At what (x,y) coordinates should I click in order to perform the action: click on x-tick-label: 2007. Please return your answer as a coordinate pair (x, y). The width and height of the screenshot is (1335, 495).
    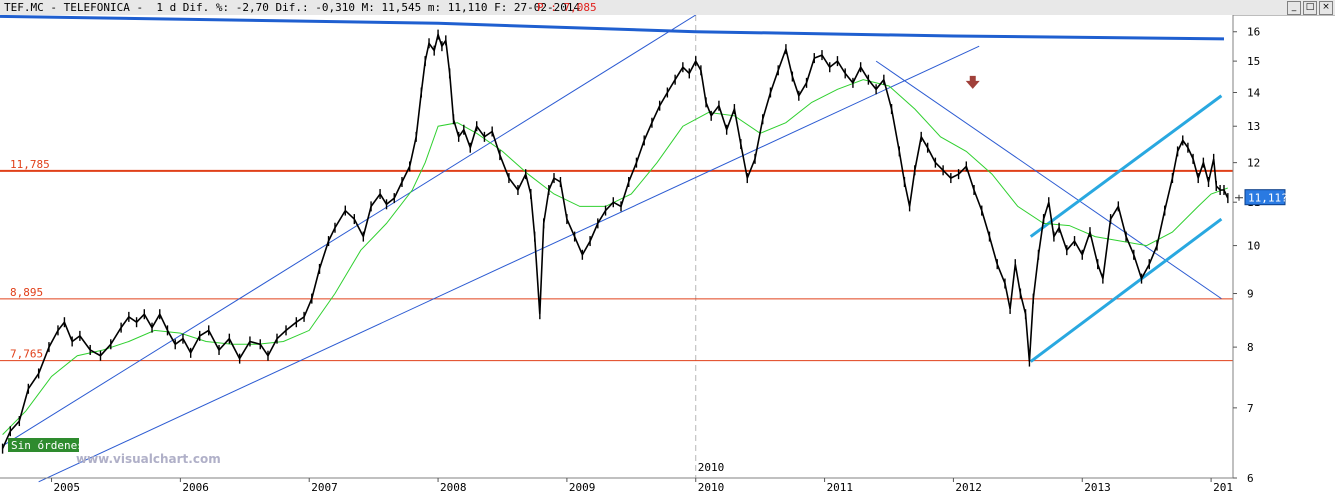
    Looking at the image, I should click on (324, 487).